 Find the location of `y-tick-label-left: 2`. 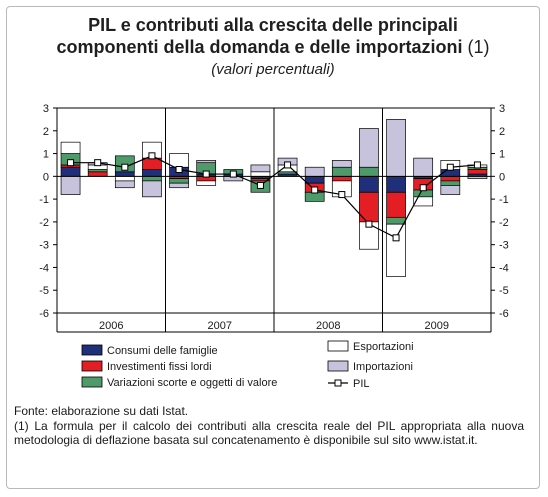

y-tick-label-left: 2 is located at coordinates (46, 132).